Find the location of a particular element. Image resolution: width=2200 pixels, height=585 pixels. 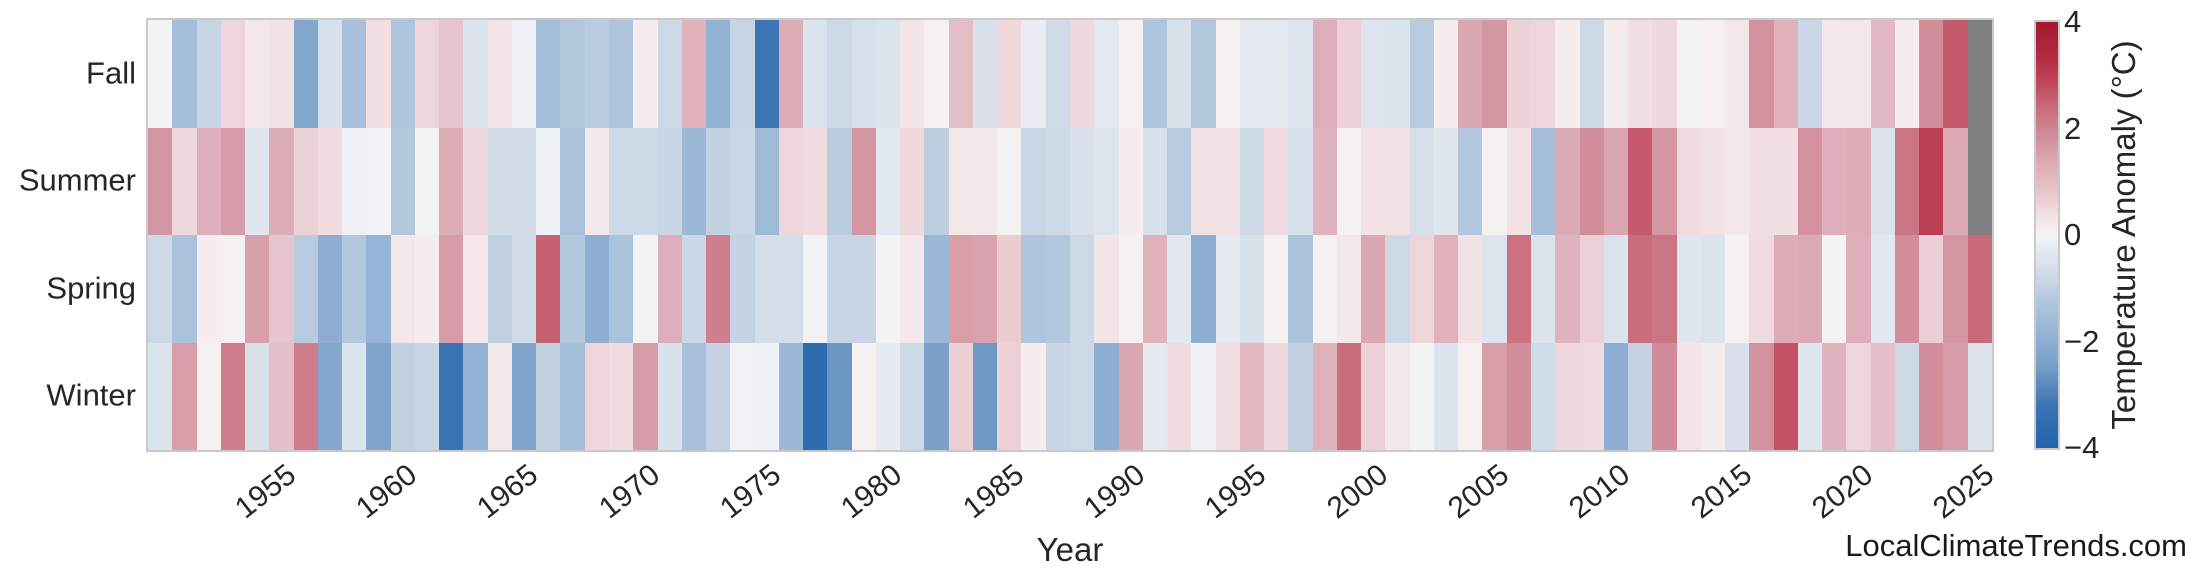

colorbar-label: Temperature Anomaly (°C) is located at coordinates (2123, 235).